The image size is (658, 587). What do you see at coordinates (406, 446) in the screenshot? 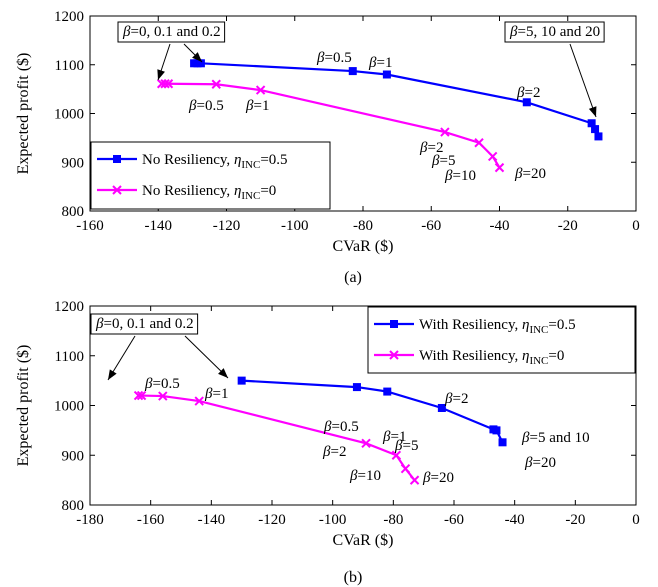
I see `annotation-label: β=5` at bounding box center [406, 446].